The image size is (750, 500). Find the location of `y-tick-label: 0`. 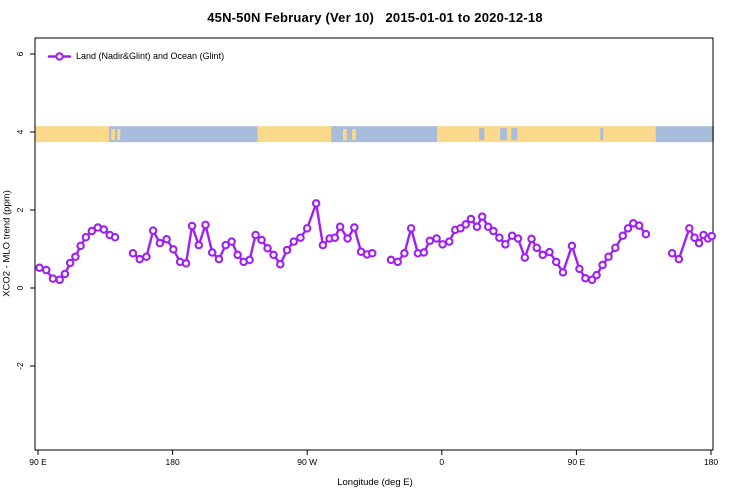

y-tick-label: 0 is located at coordinates (20, 287).